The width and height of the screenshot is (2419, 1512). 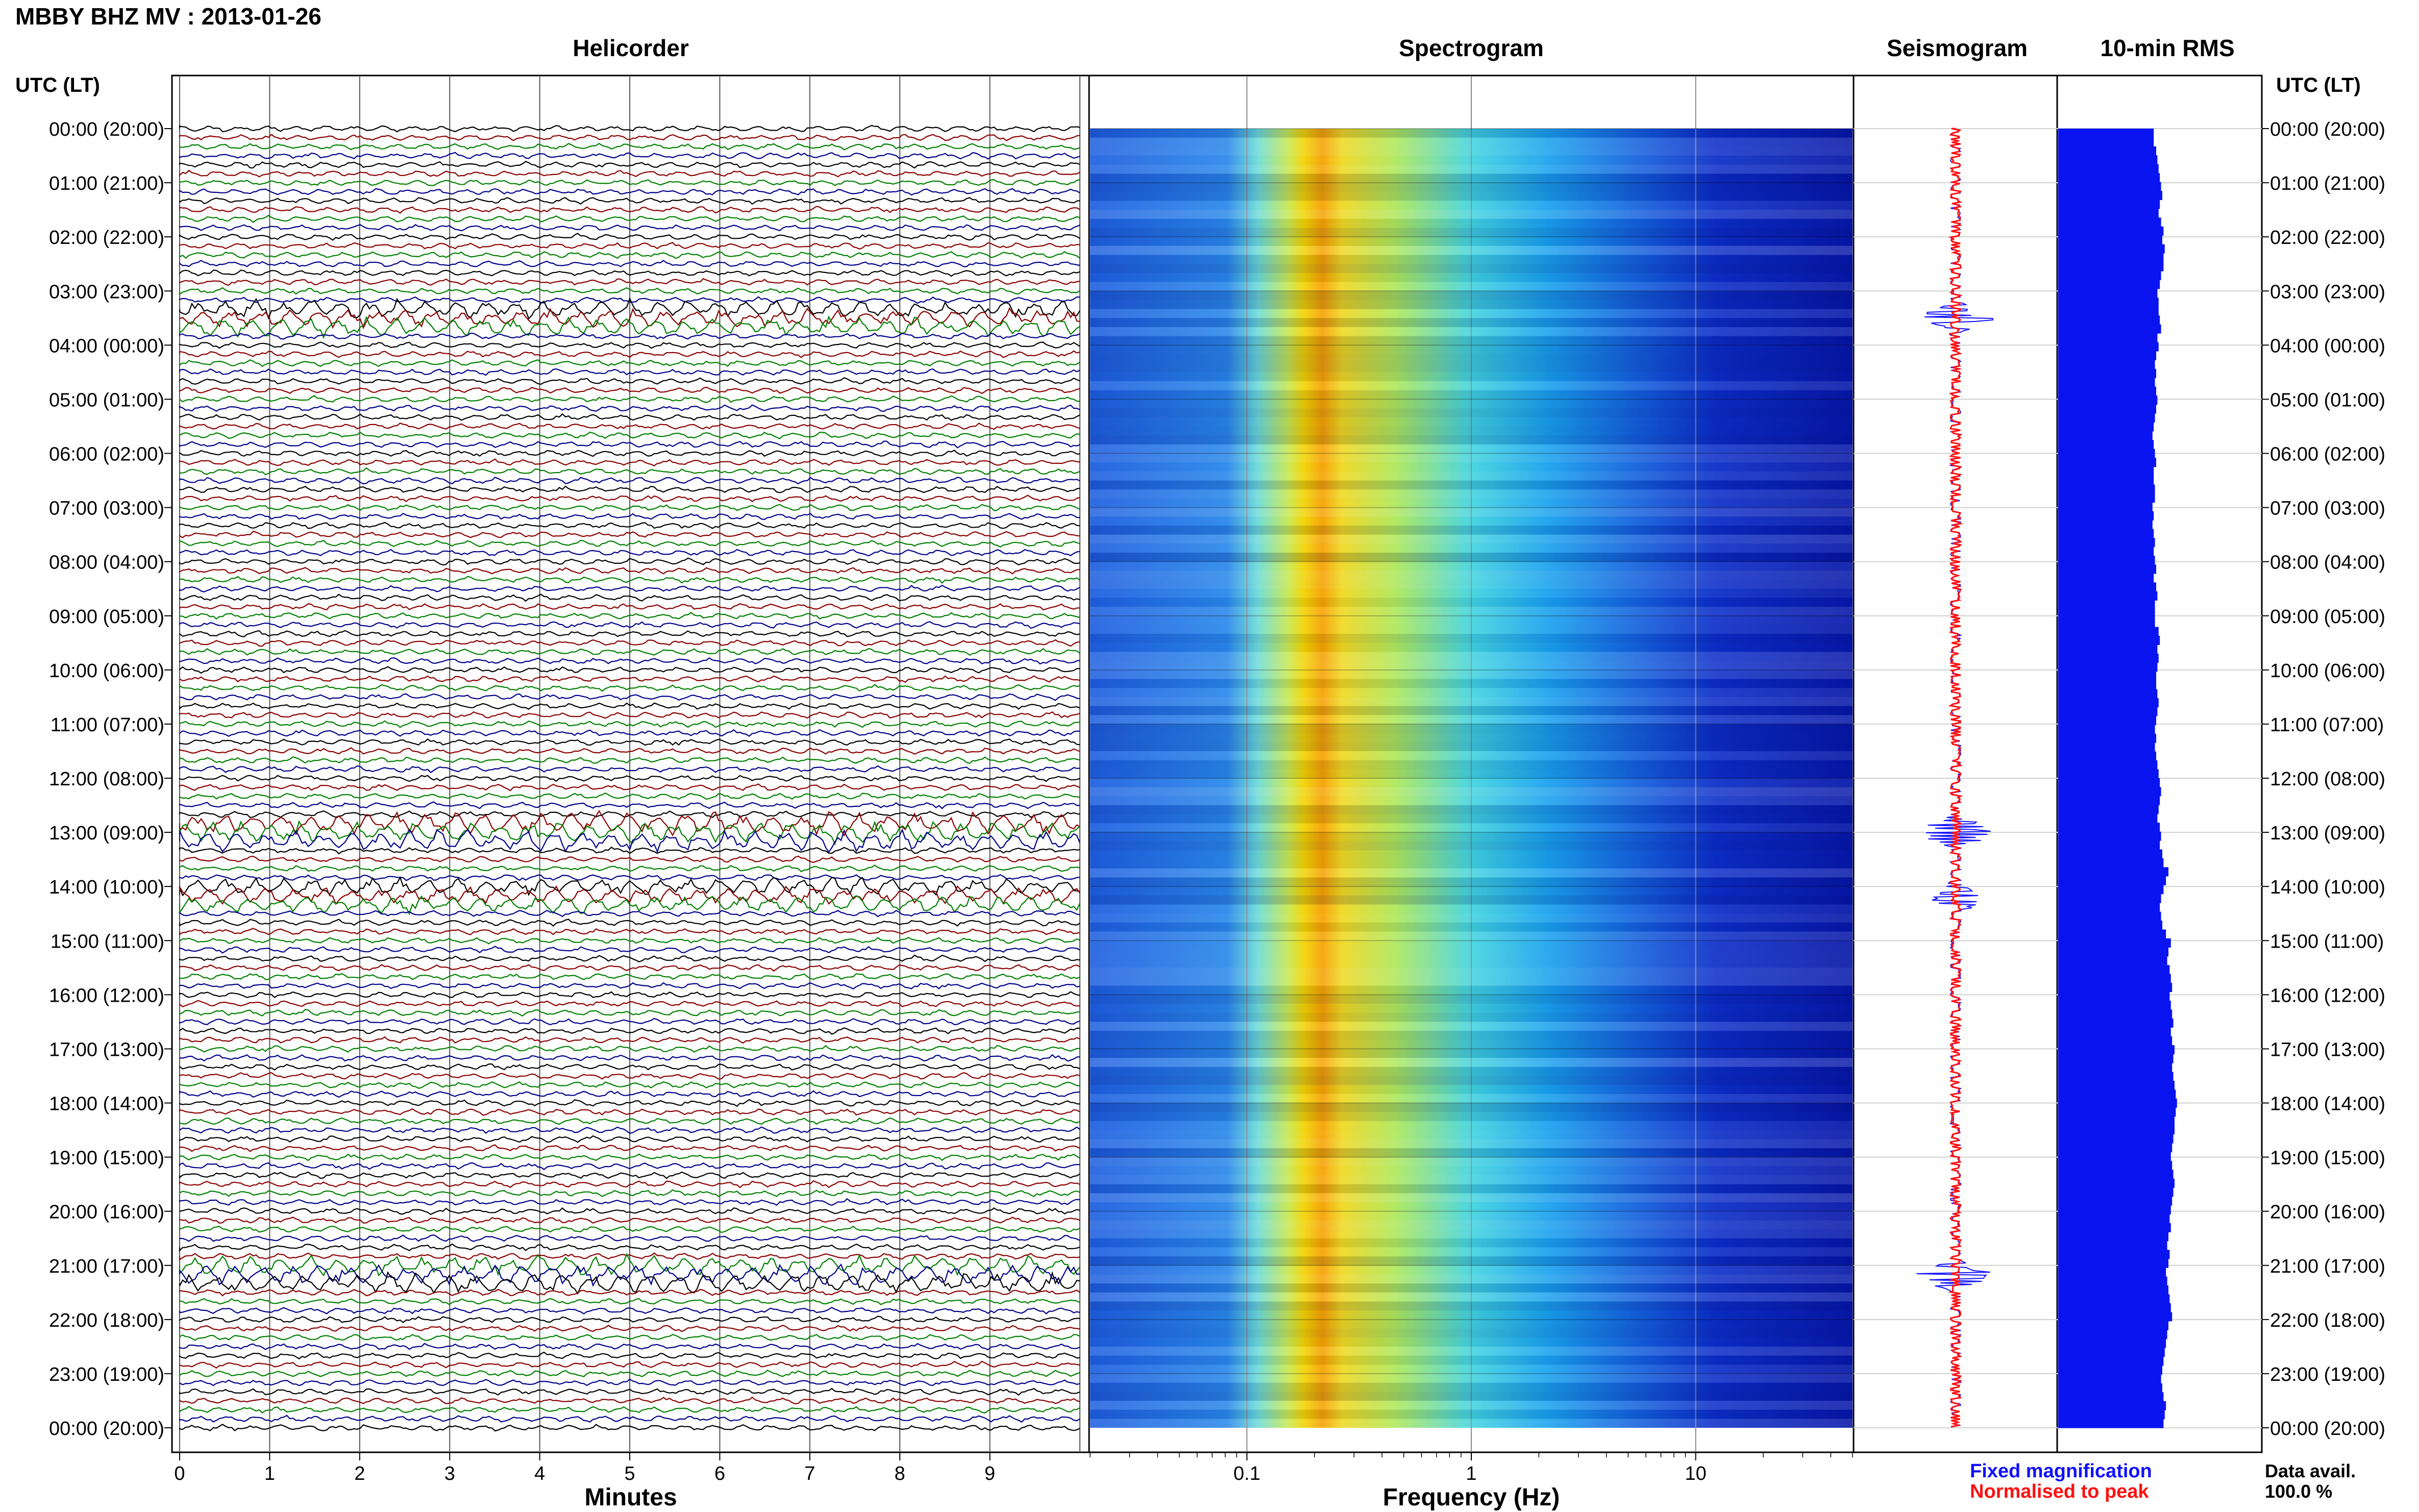 What do you see at coordinates (269, 1473) in the screenshot?
I see `minute-tick-label: 1` at bounding box center [269, 1473].